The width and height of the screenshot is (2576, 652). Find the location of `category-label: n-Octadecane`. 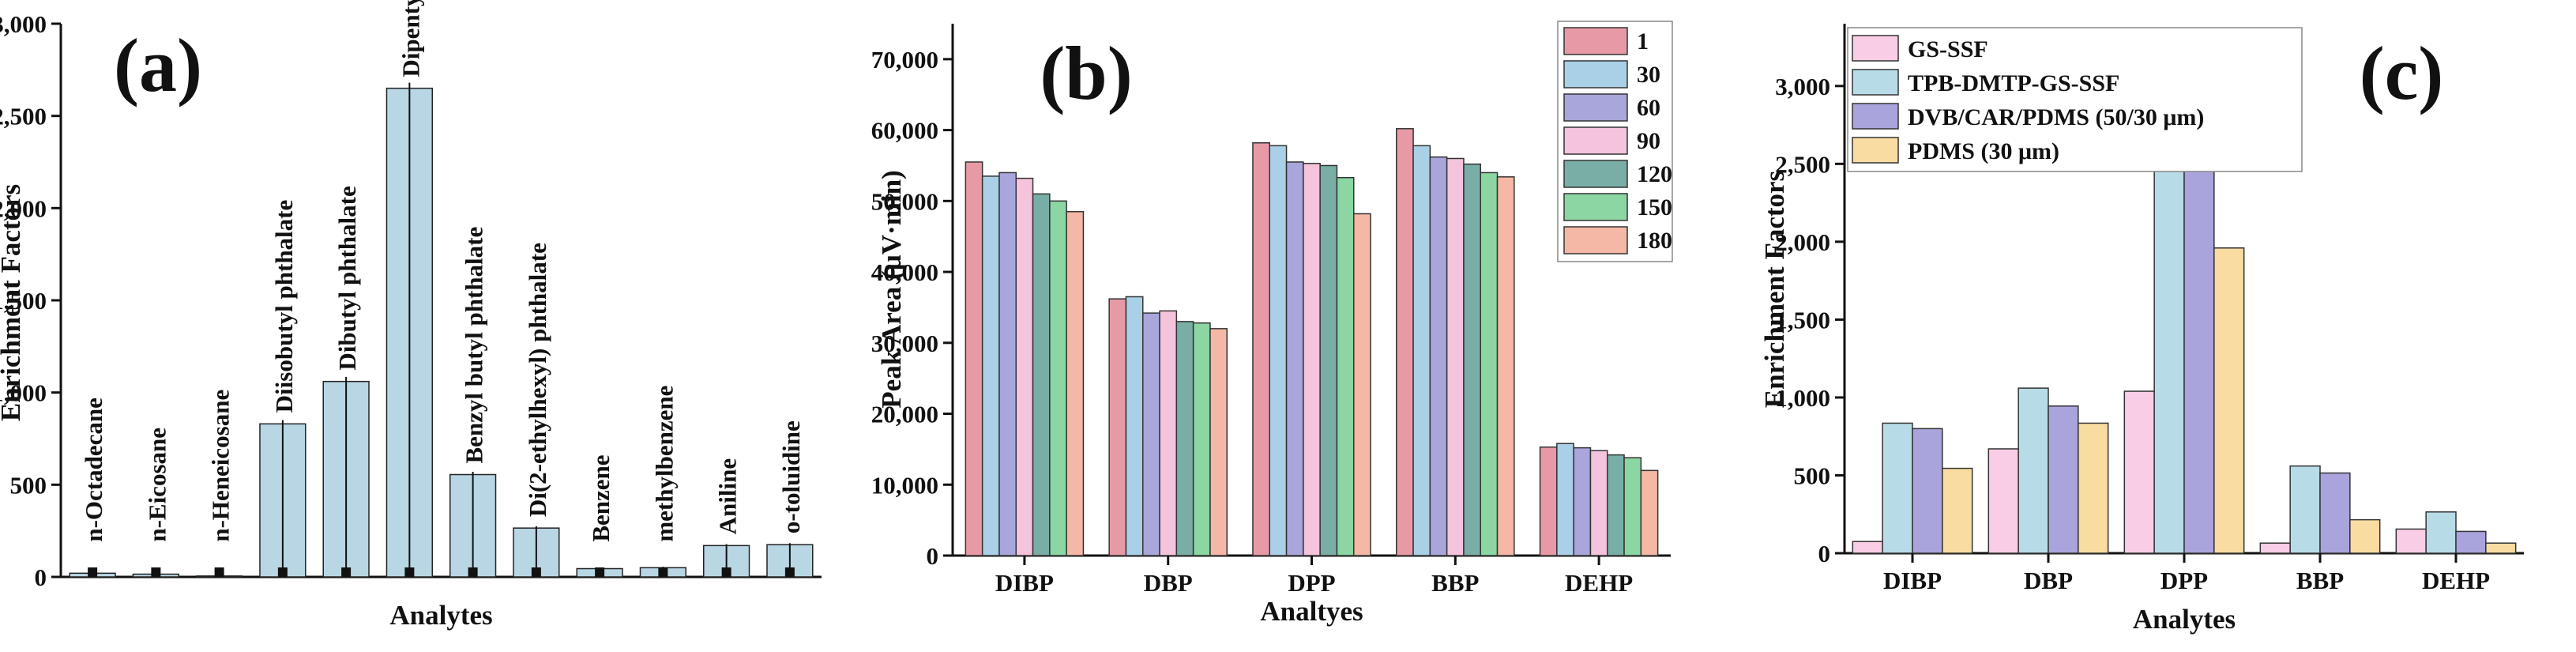

category-label: n-Octadecane is located at coordinates (94, 470).